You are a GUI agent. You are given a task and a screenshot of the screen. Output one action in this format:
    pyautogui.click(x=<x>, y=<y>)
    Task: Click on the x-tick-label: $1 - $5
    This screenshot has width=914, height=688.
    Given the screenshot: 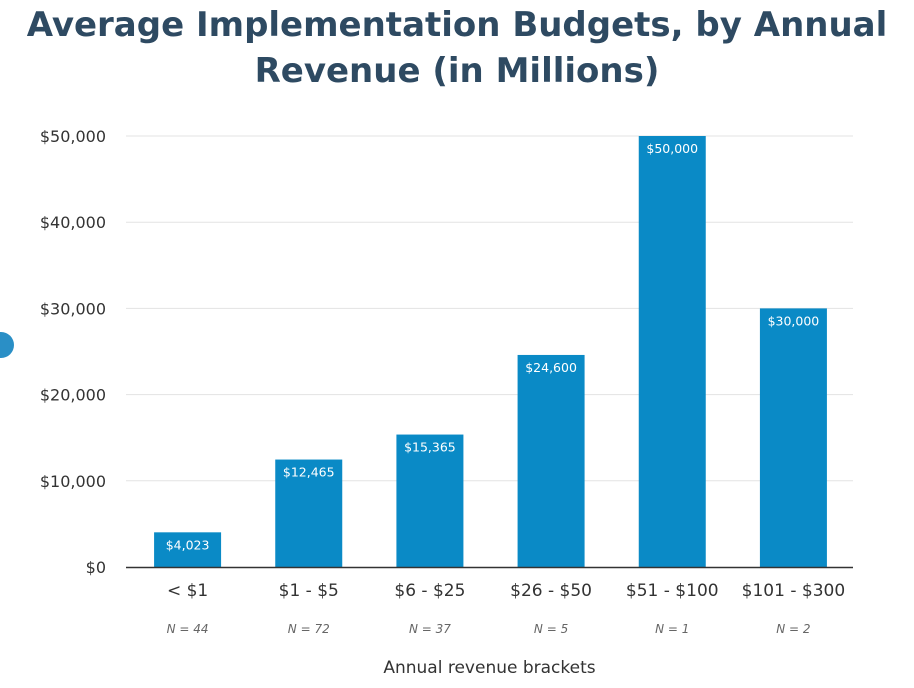 What is the action you would take?
    pyautogui.click(x=309, y=591)
    